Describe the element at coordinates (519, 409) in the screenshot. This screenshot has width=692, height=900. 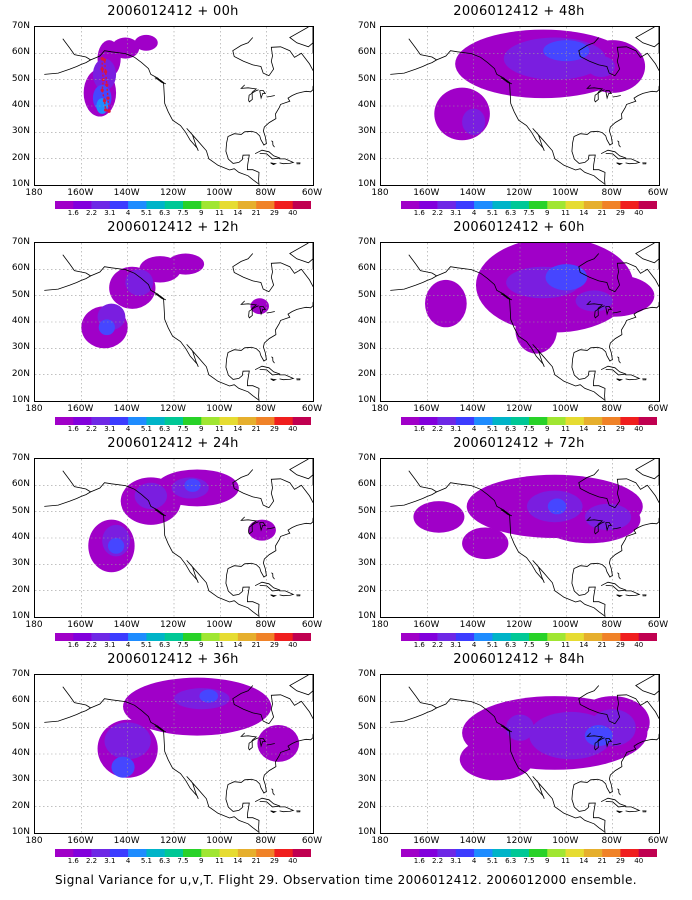
I see `longitude-label: 120W` at that location.